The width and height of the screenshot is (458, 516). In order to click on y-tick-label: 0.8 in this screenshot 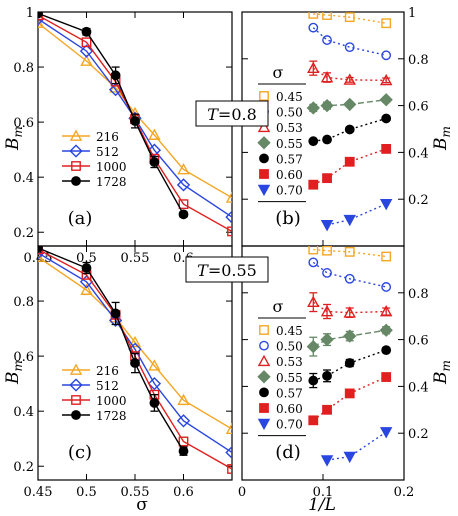, I will do `click(418, 60)`.